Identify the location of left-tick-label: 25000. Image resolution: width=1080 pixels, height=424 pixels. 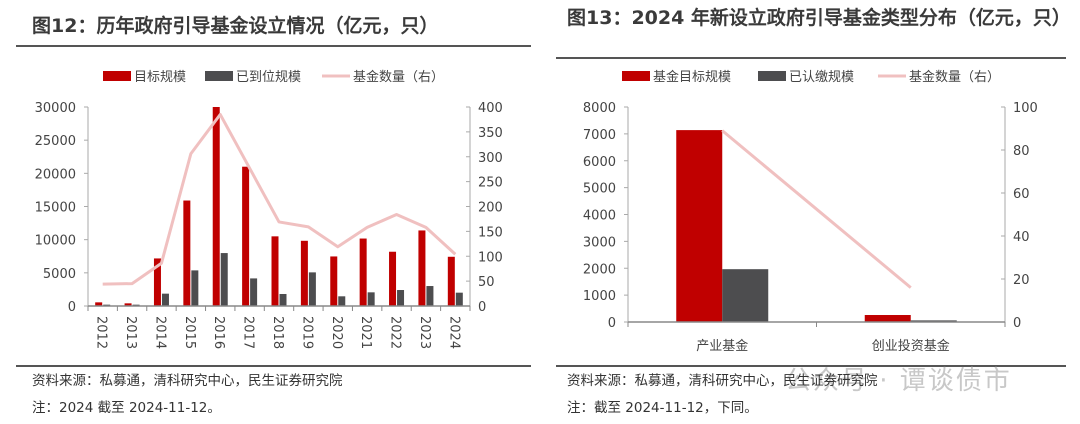
(55, 141).